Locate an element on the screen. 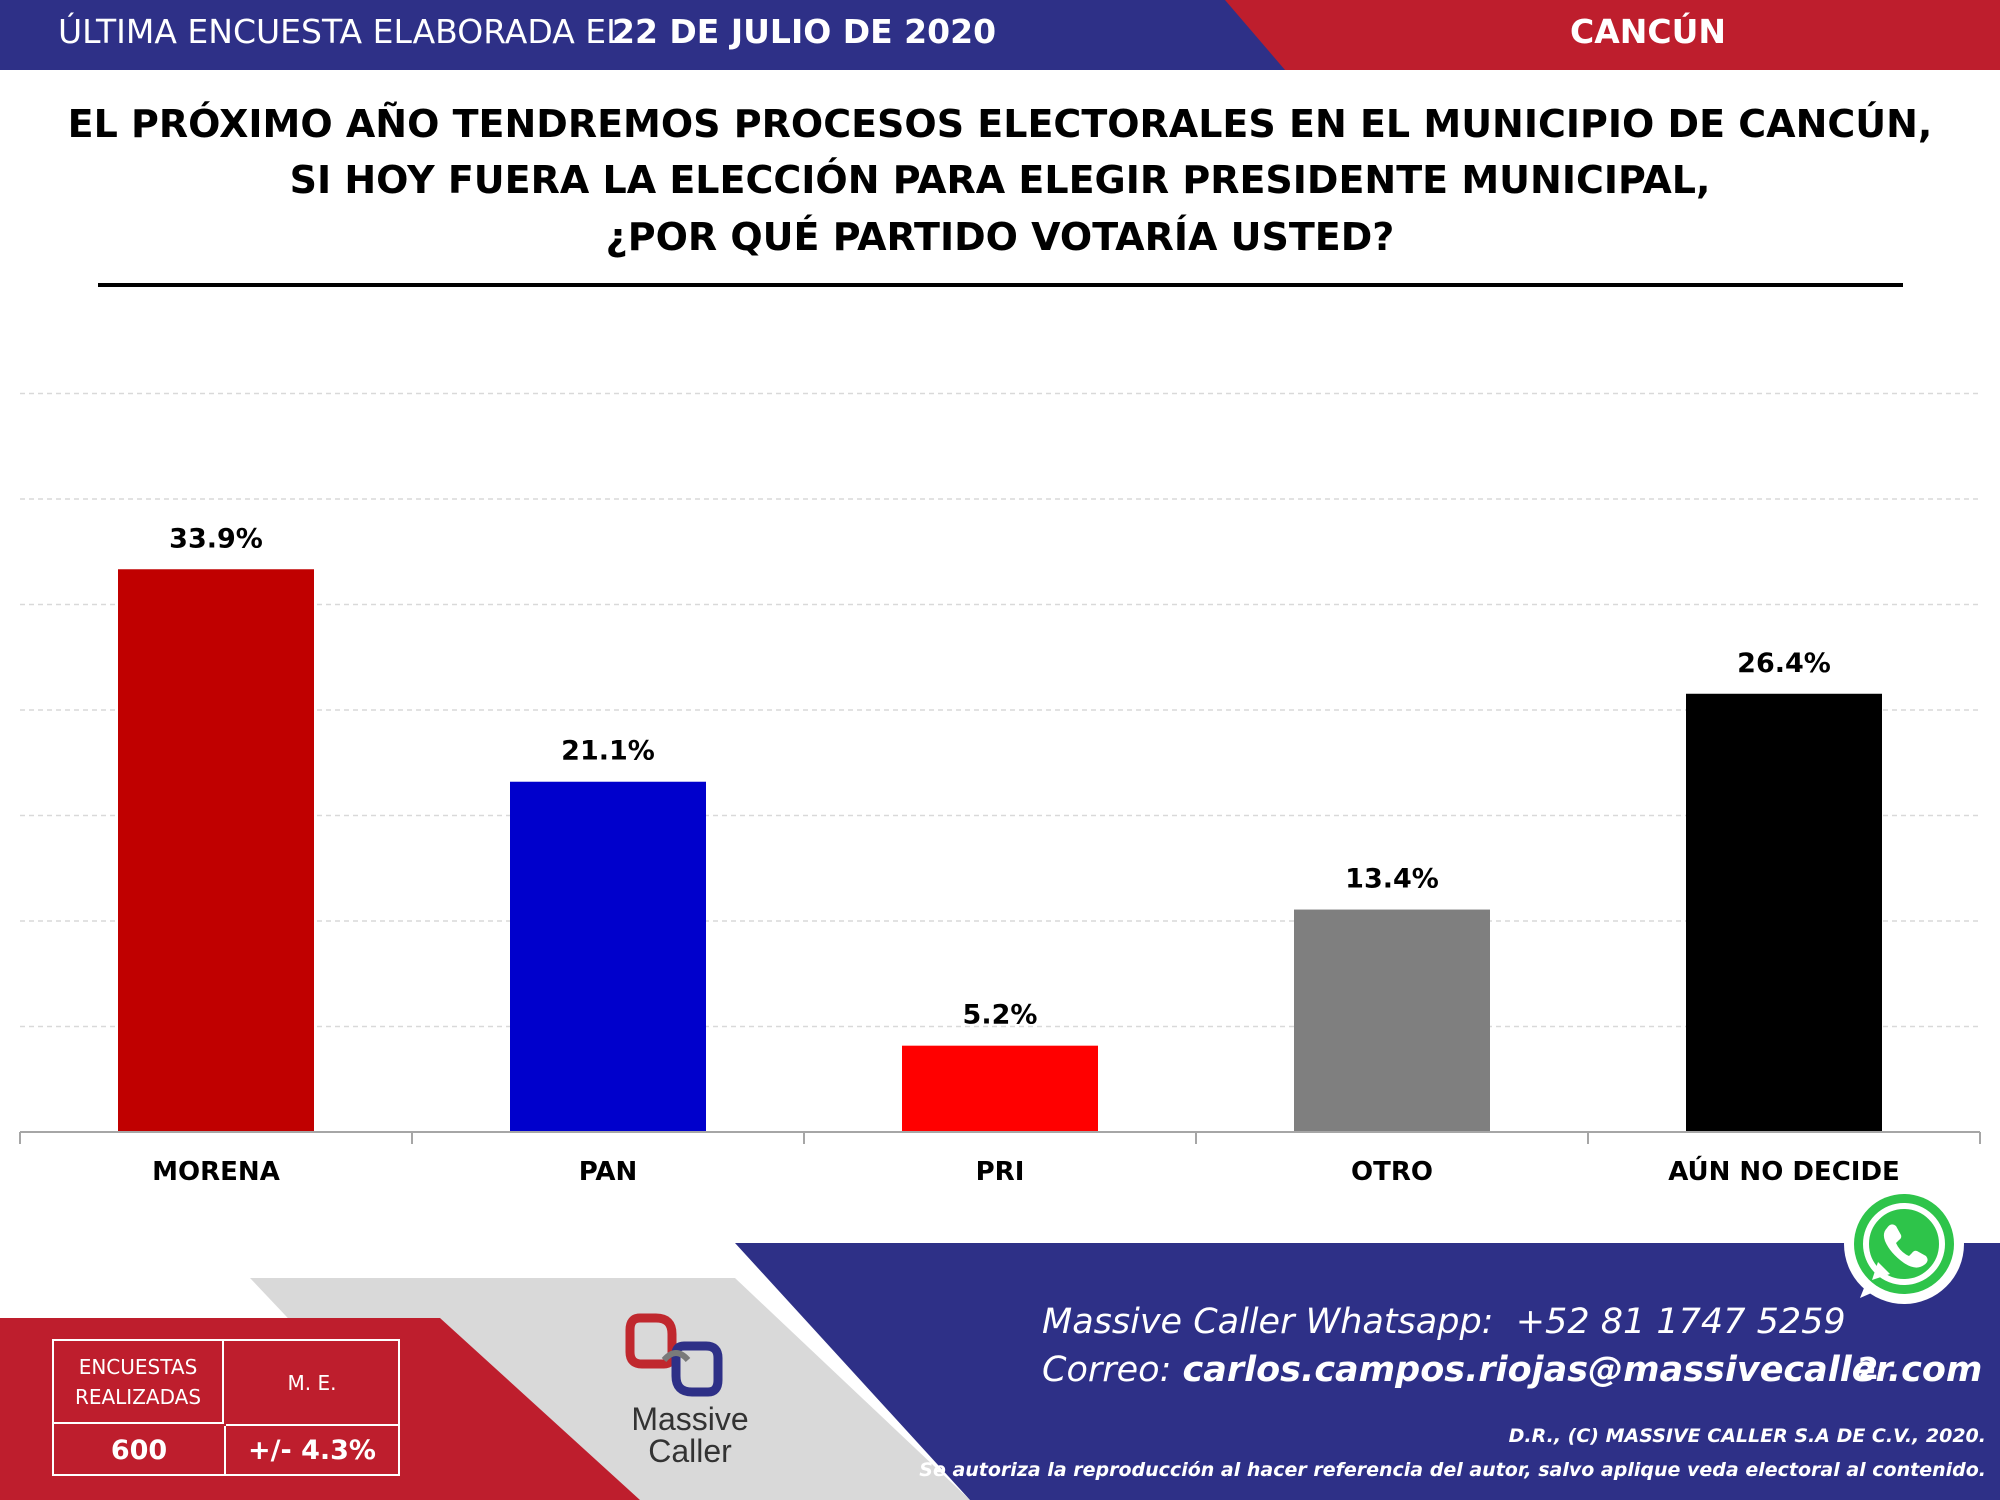  surveys-value: 600 is located at coordinates (140, 1450).